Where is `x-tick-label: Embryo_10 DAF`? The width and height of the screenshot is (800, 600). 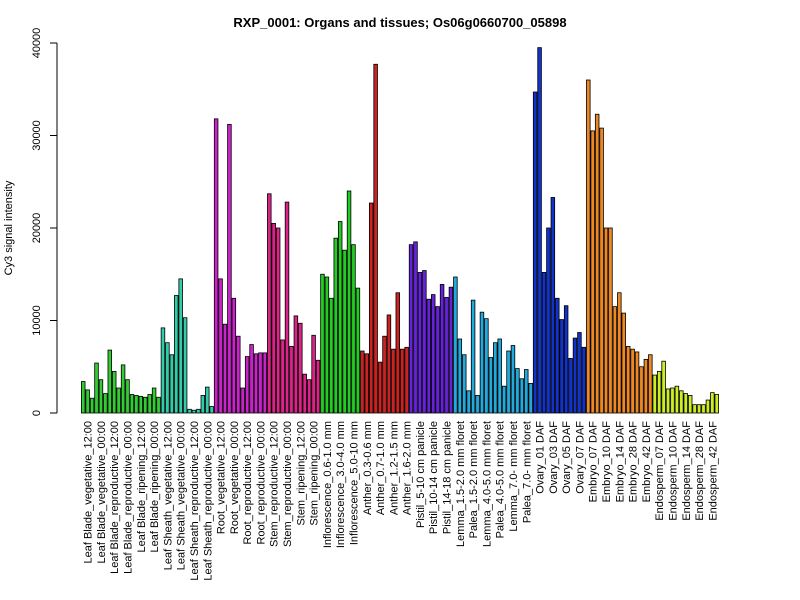
x-tick-label: Embryo_10 DAF is located at coordinates (607, 462).